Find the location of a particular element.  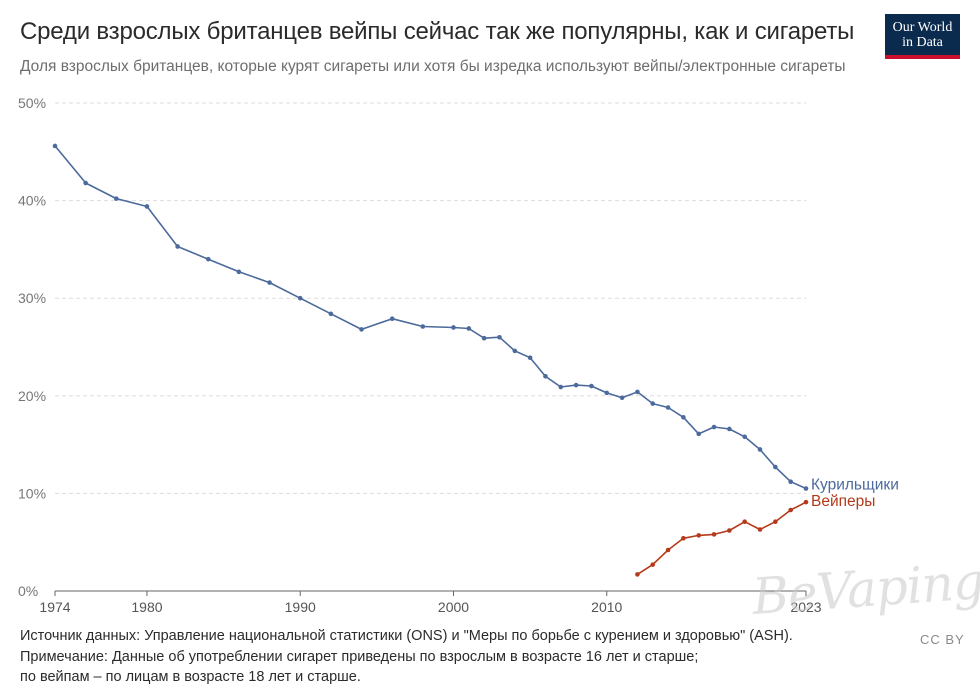

owid-logo: Our World in Data is located at coordinates (922, 36).